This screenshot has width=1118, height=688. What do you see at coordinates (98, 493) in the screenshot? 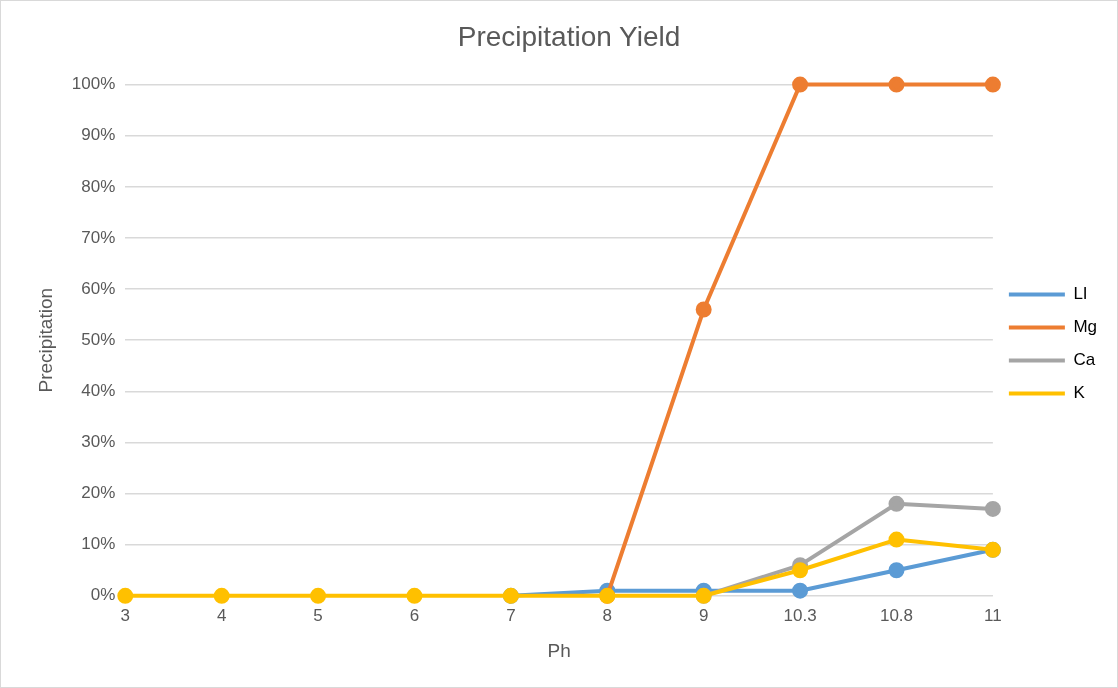
I see `y-tick-label: 20%` at bounding box center [98, 493].